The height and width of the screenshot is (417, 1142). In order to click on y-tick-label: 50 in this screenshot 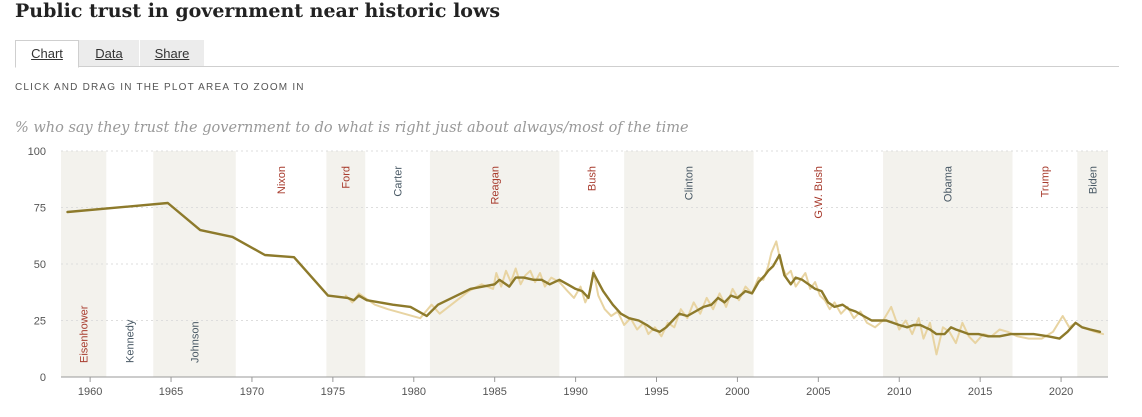, I will do `click(40, 265)`.